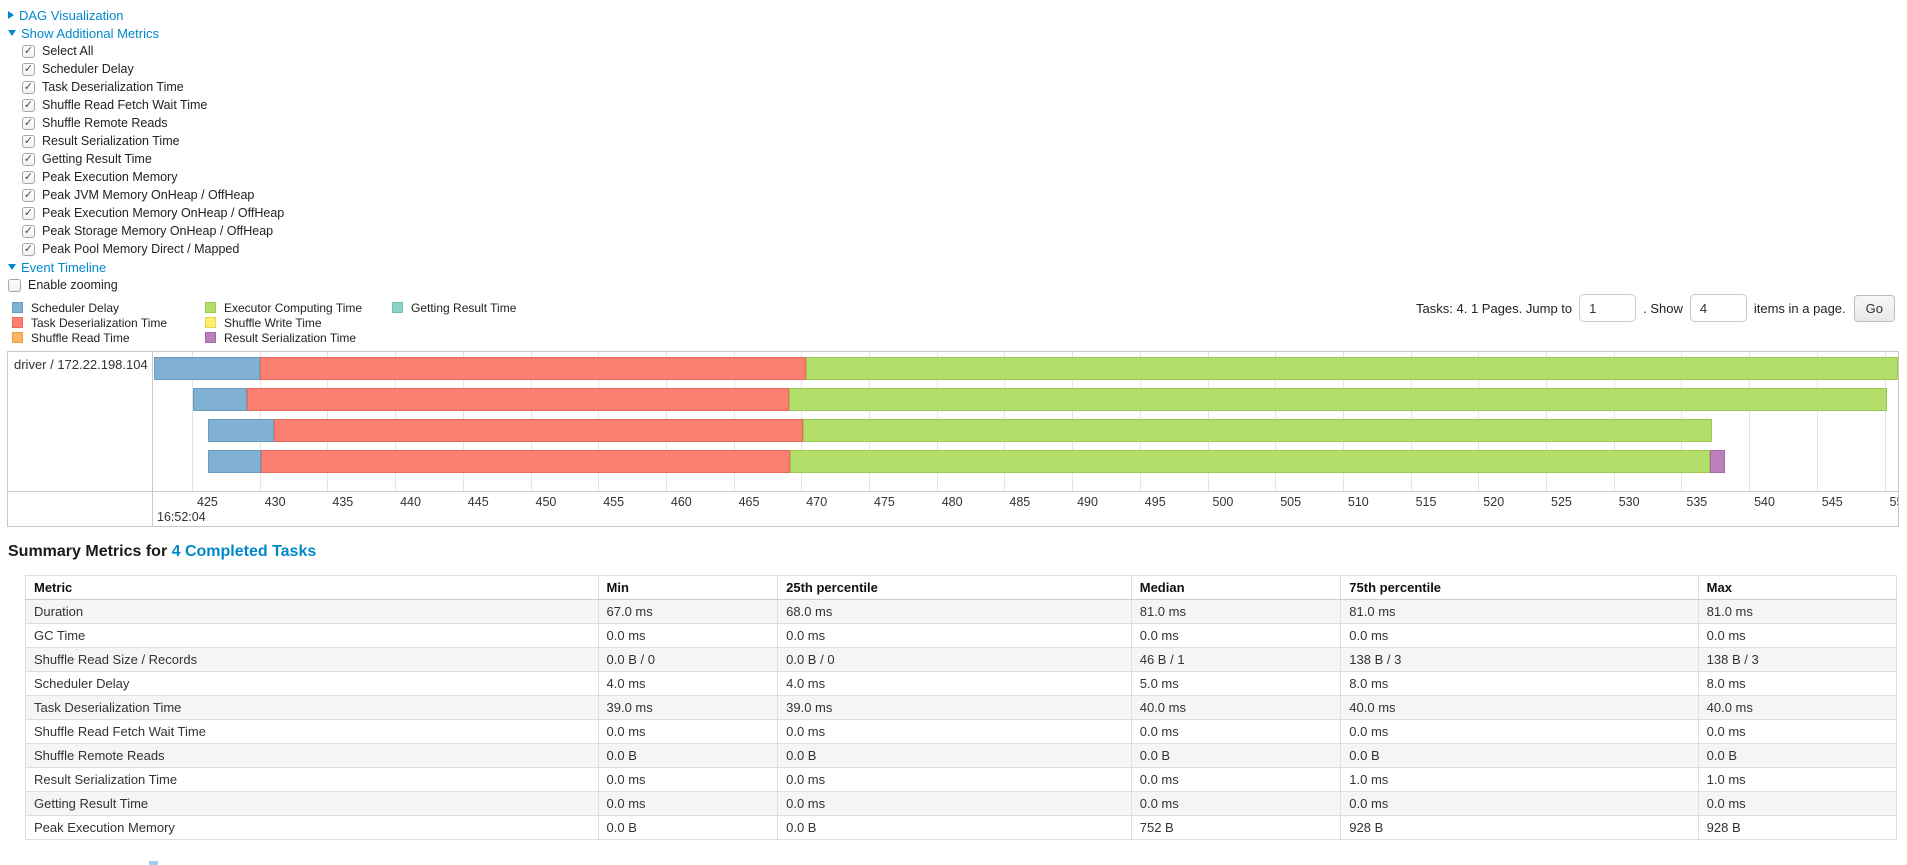 Image resolution: width=1907 pixels, height=865 pixels. Describe the element at coordinates (90, 33) in the screenshot. I see `show-additional-metrics-link: Show Additional Metrics` at that location.